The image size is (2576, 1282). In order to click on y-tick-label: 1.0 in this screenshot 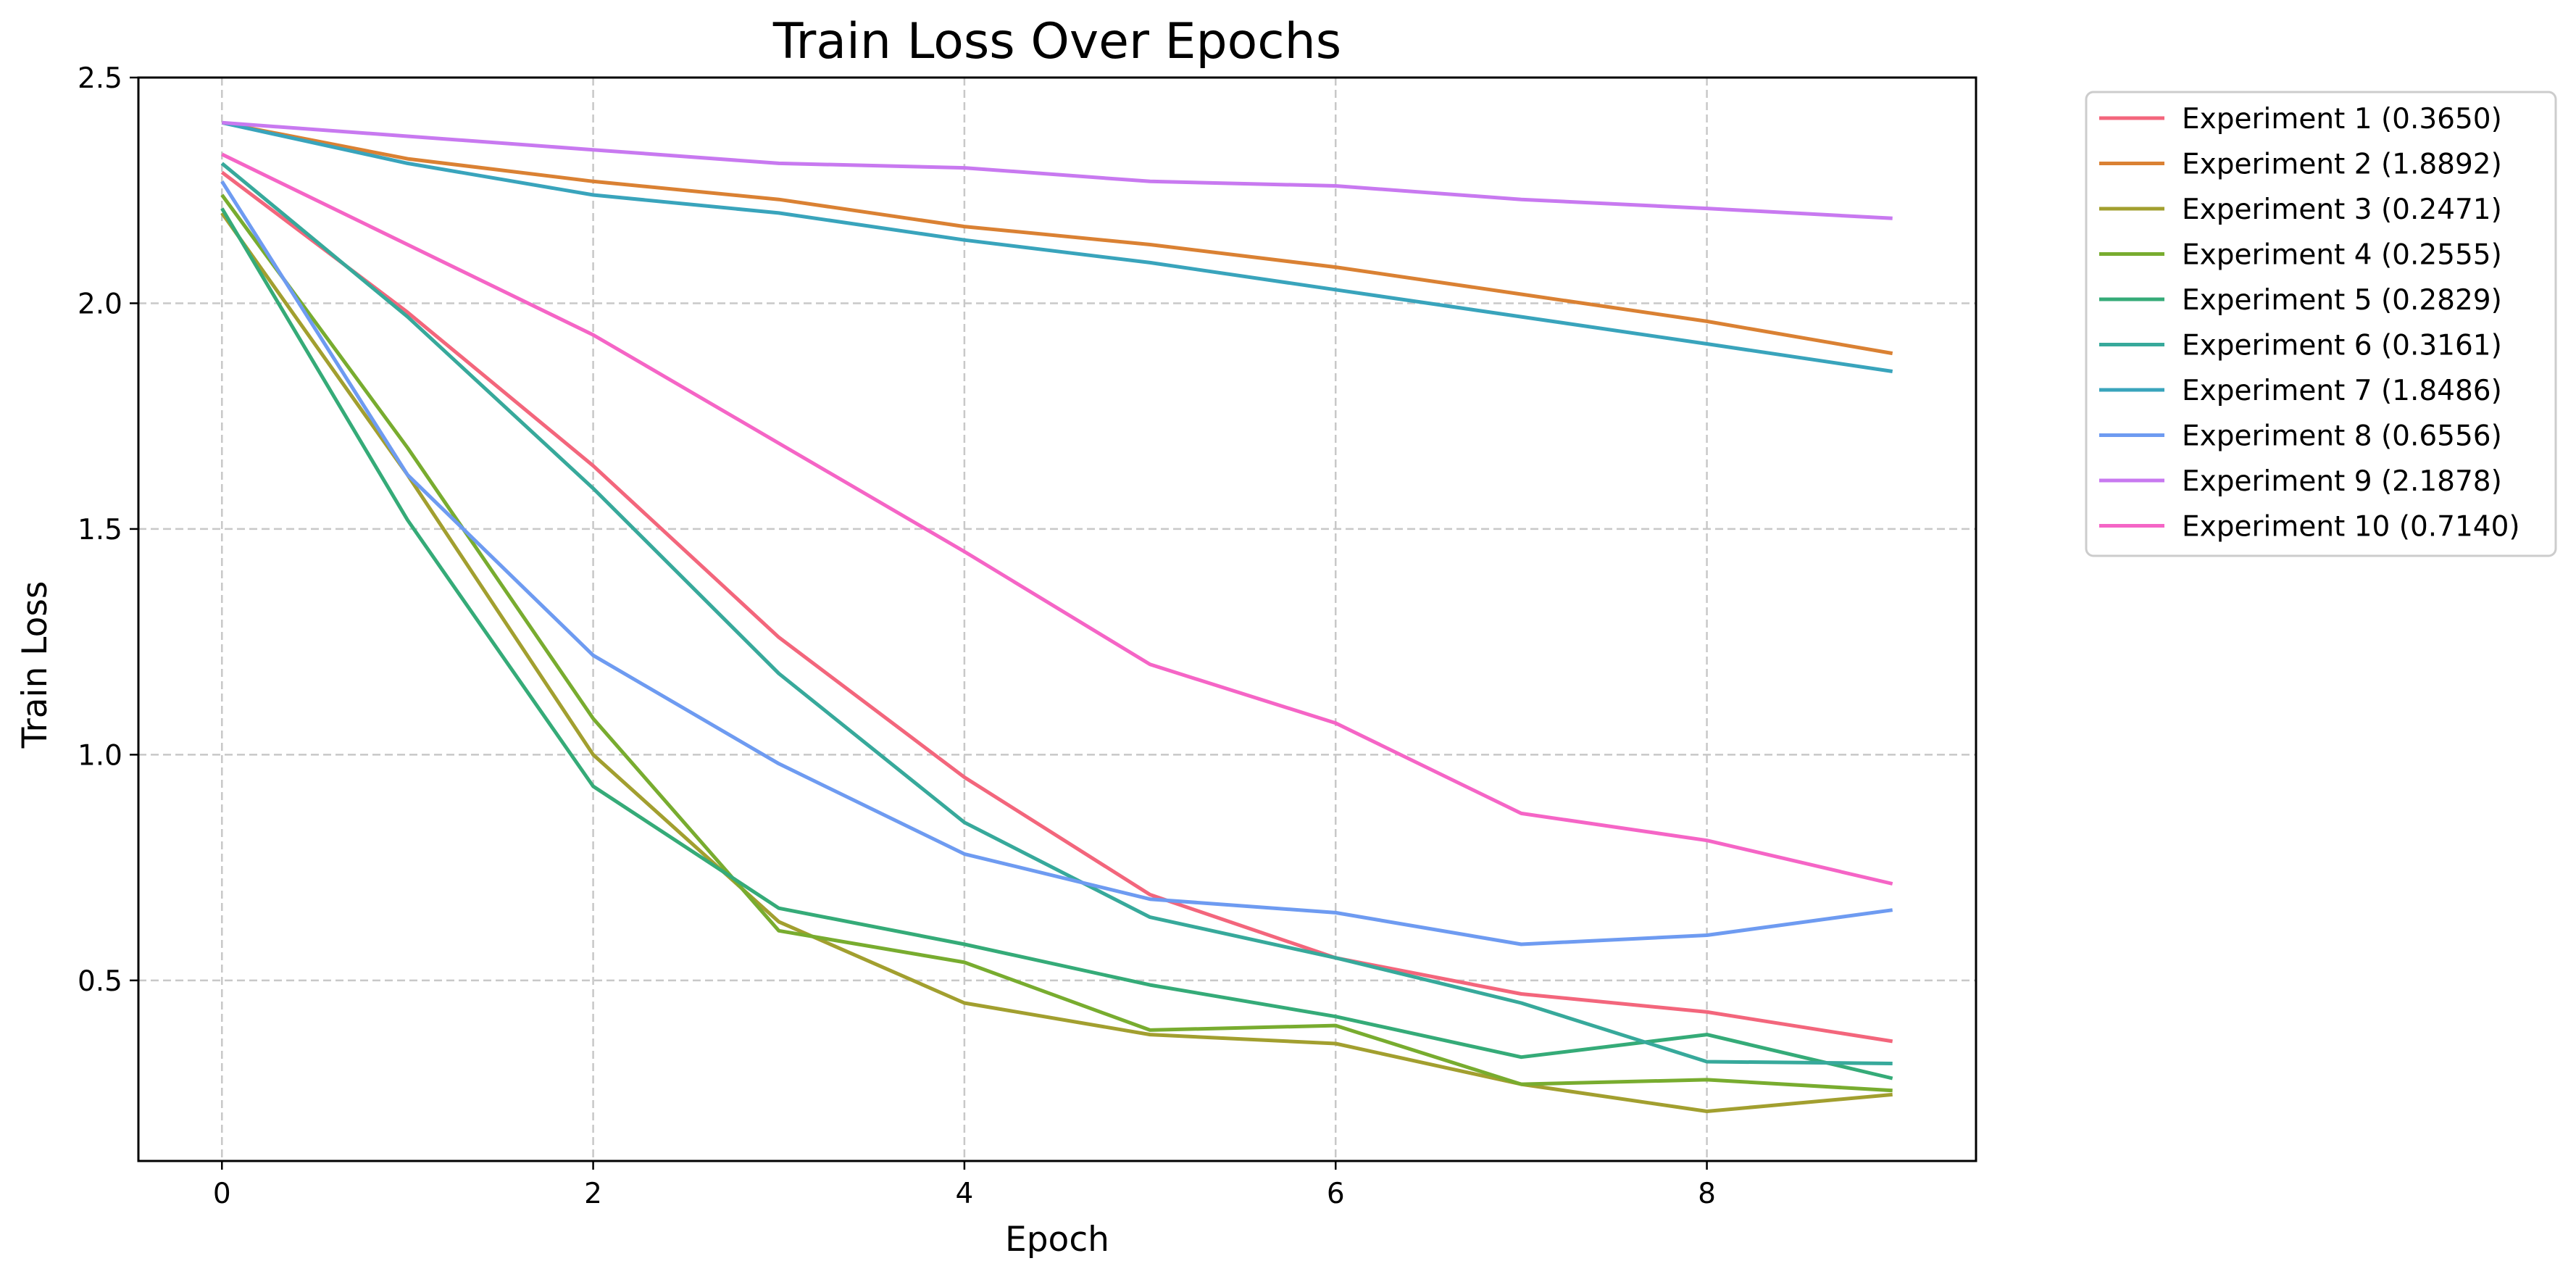, I will do `click(100, 755)`.